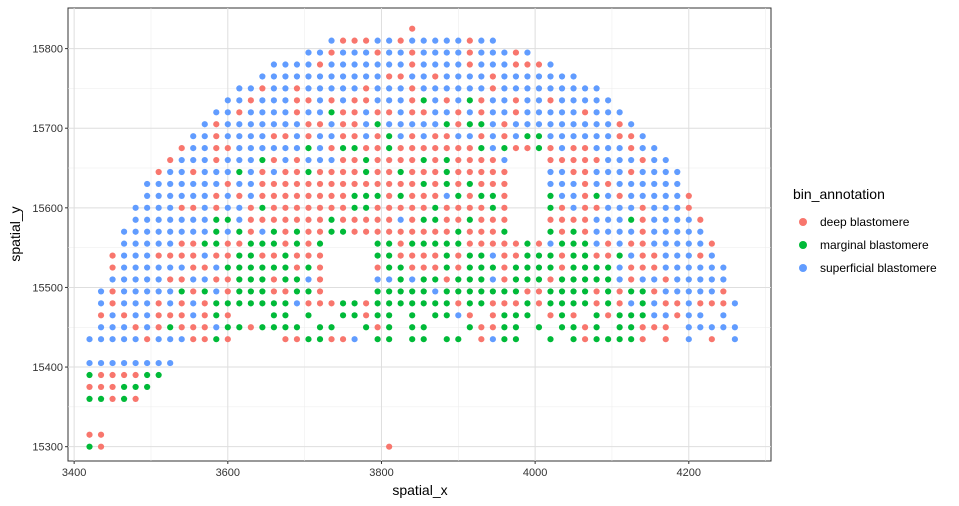  Describe the element at coordinates (381, 470) in the screenshot. I see `x-axis-ticks: 3400 3600 3800 4000 4200` at that location.